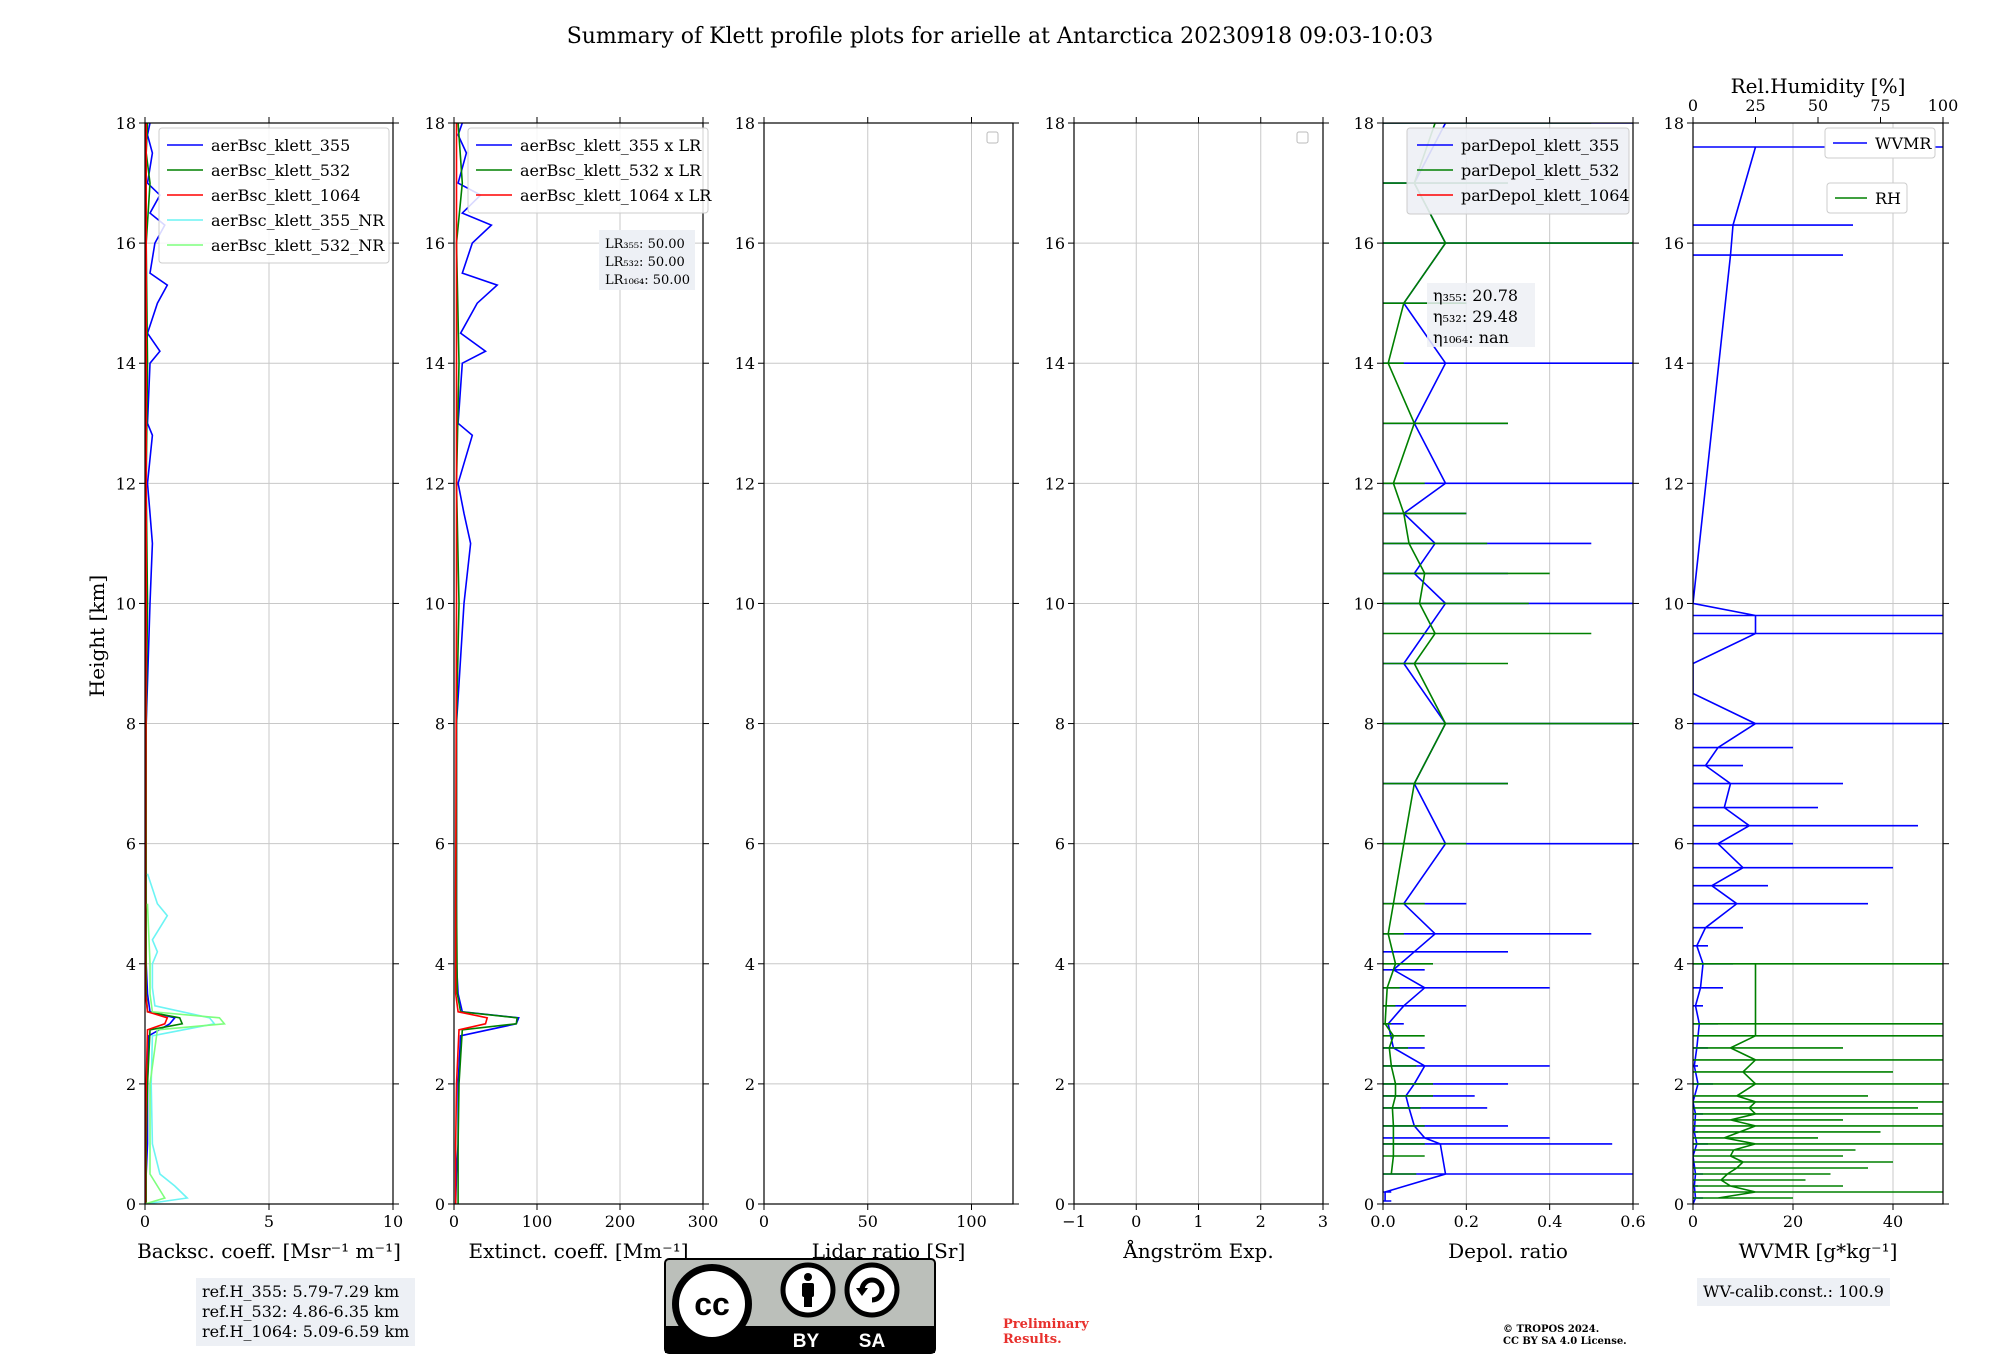 This screenshot has height=1360, width=2000. What do you see at coordinates (1551, 1329) in the screenshot?
I see `copyright-line-1: © TROPOS 2024.` at bounding box center [1551, 1329].